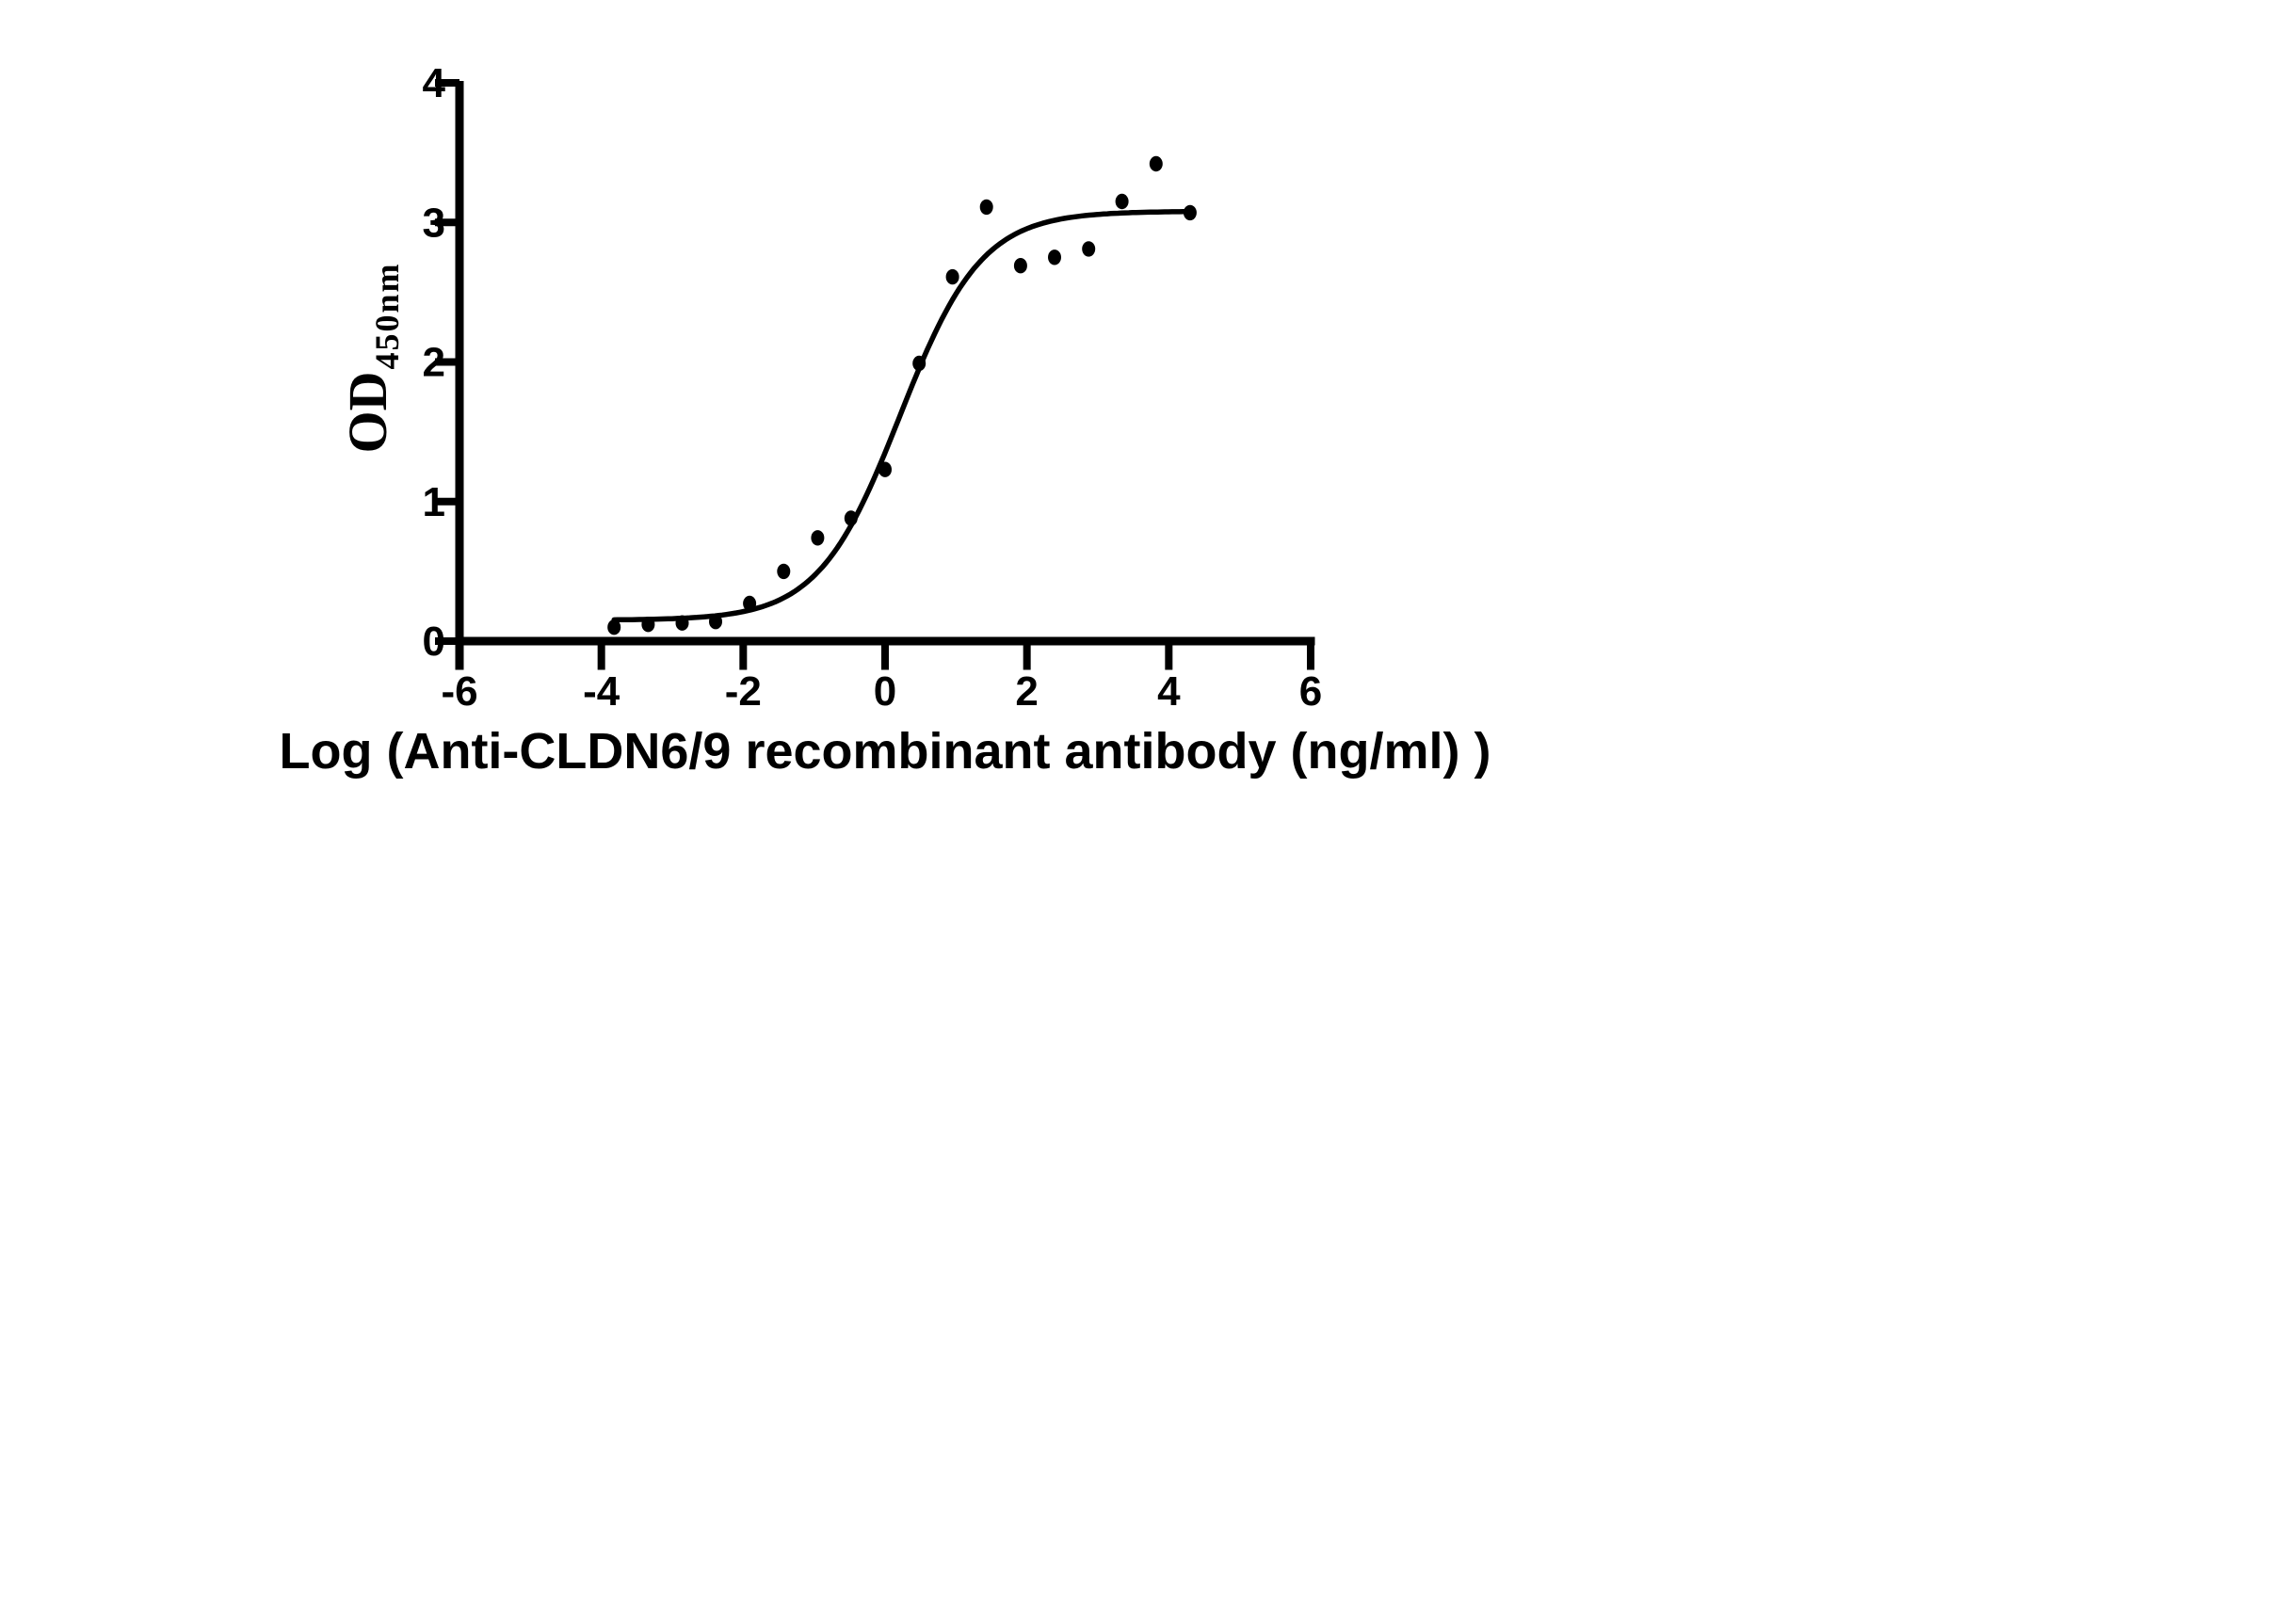 This screenshot has width=2272, height=1624. Describe the element at coordinates (459, 691) in the screenshot. I see `x-tick-label: -6` at that location.